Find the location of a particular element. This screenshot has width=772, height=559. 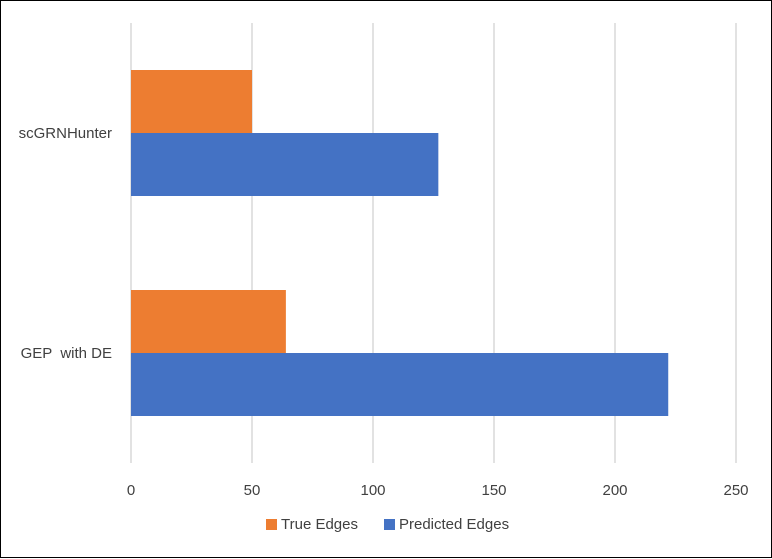

x-tick-label: 100 is located at coordinates (372, 490).